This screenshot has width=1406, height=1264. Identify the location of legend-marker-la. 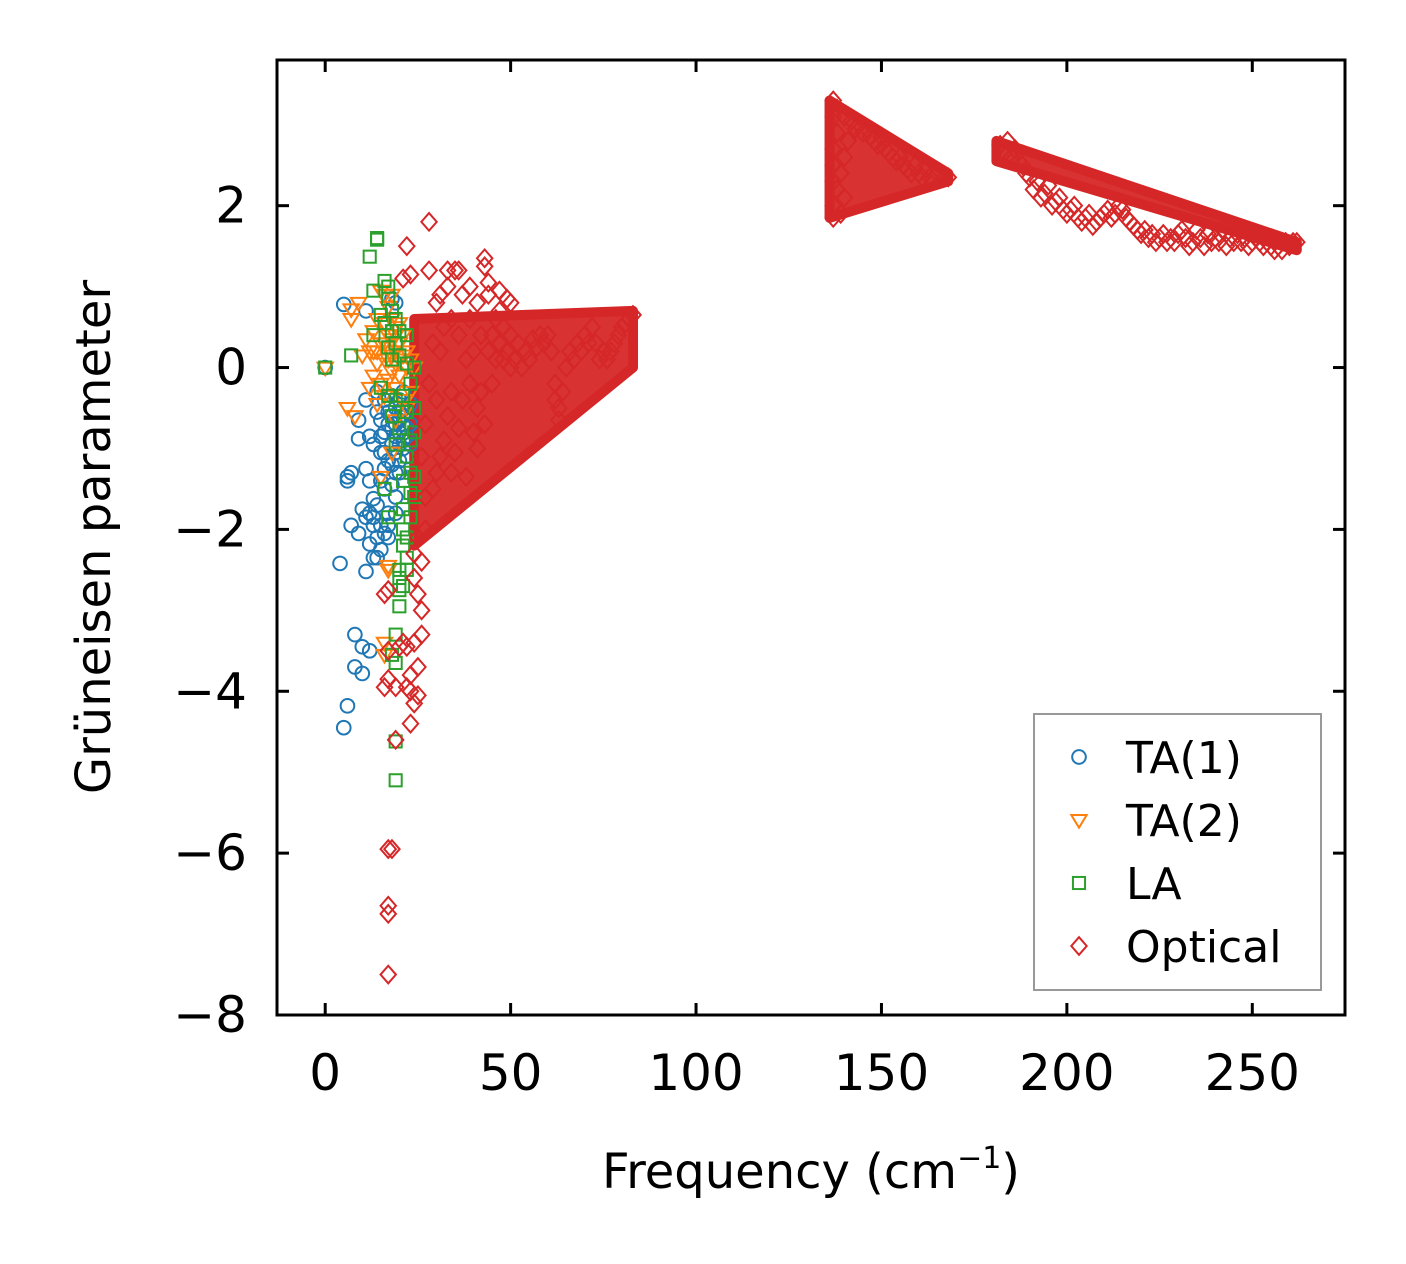
(1079, 883).